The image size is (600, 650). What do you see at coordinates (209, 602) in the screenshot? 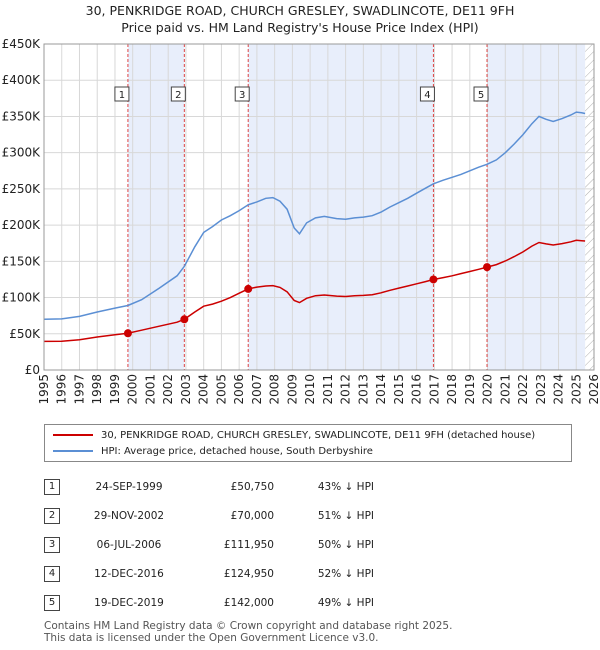
I see `table-row: 5 19-DEC-2019 £142,000 49% ↓ HPI` at bounding box center [209, 602].